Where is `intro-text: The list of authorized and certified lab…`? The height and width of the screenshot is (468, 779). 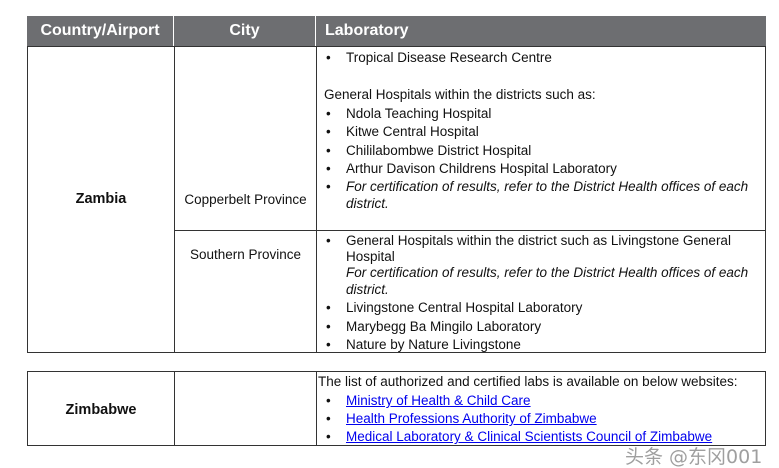 intro-text: The list of authorized and certified lab… is located at coordinates (528, 381).